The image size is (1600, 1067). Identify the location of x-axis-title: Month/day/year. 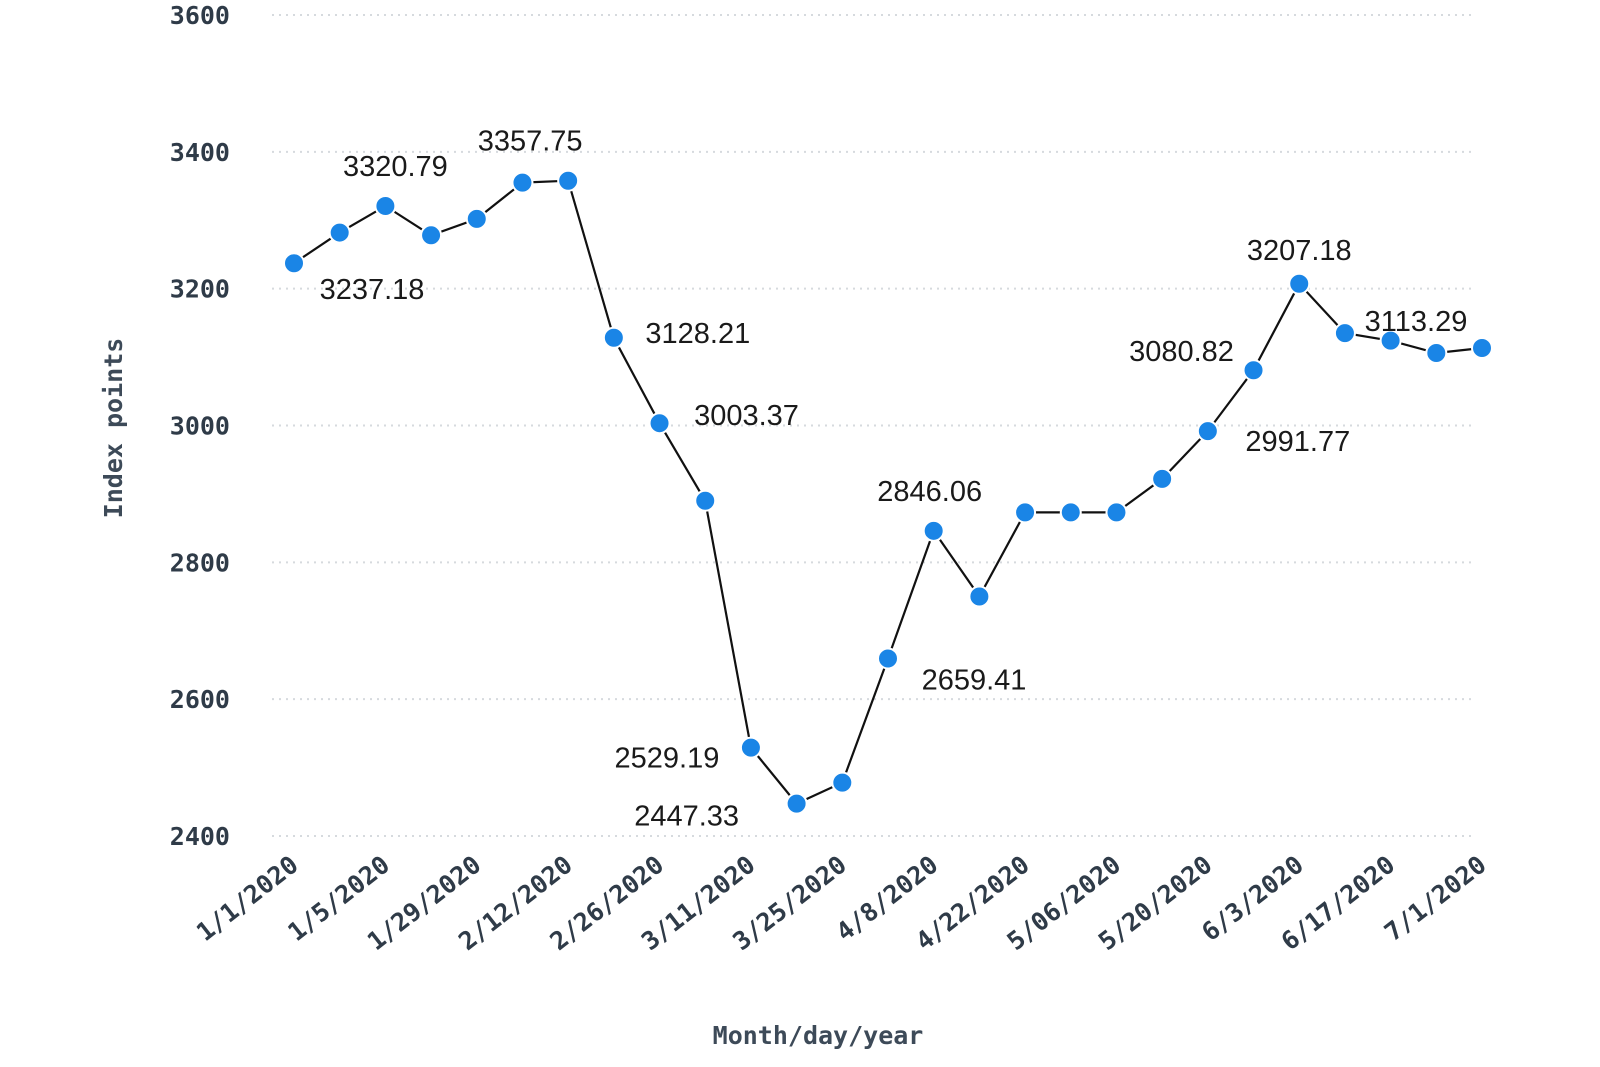
(818, 1035).